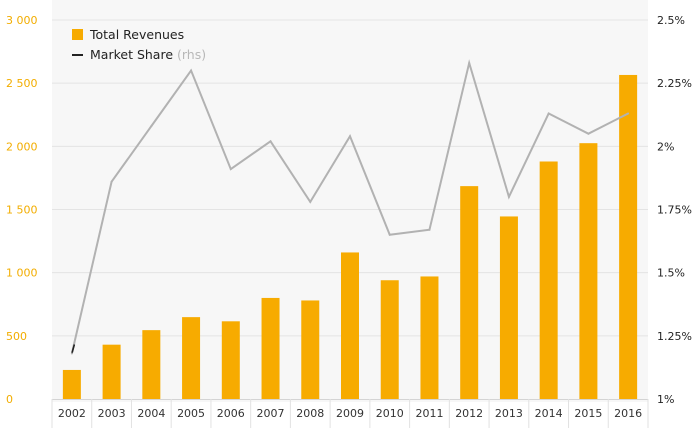 The height and width of the screenshot is (433, 700). I want to click on y-right-tick-label: 1.5%, so click(671, 273).